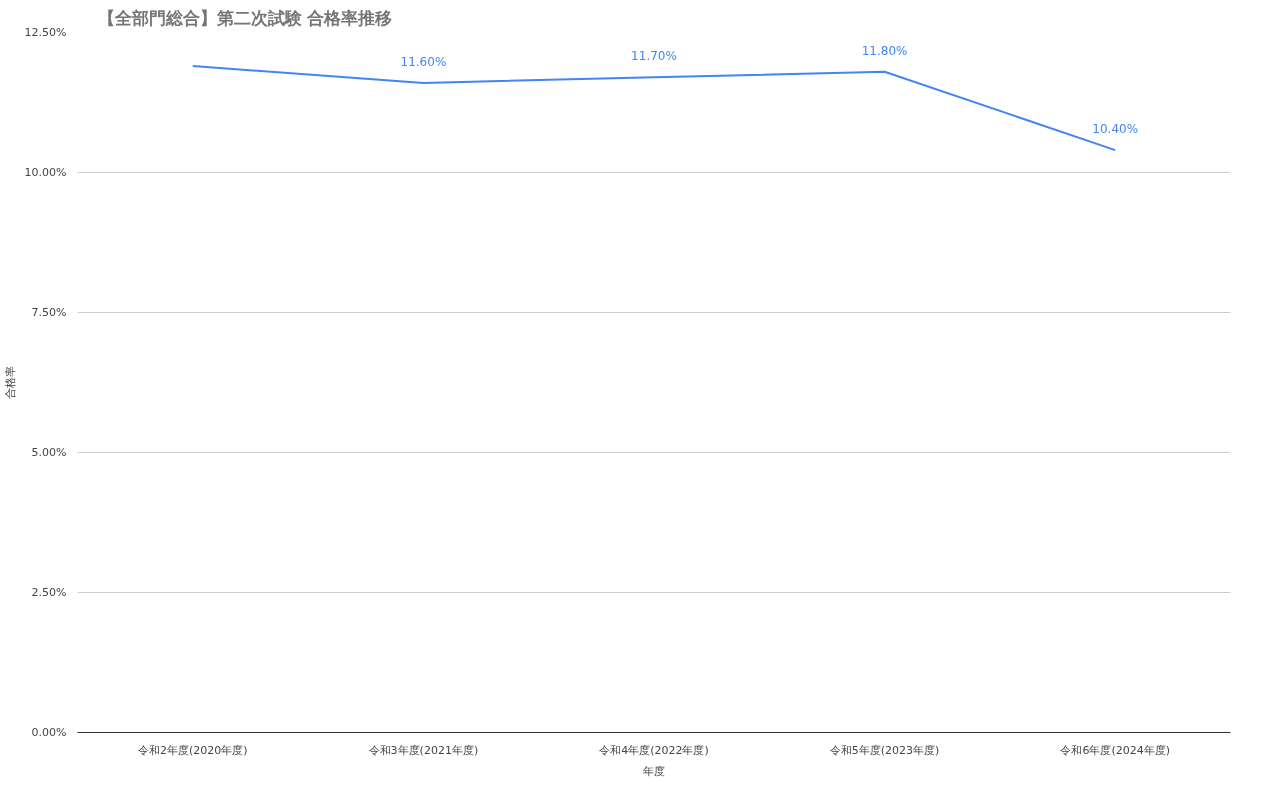 This screenshot has width=1287, height=795. I want to click on data-label: 11.70%, so click(654, 56).